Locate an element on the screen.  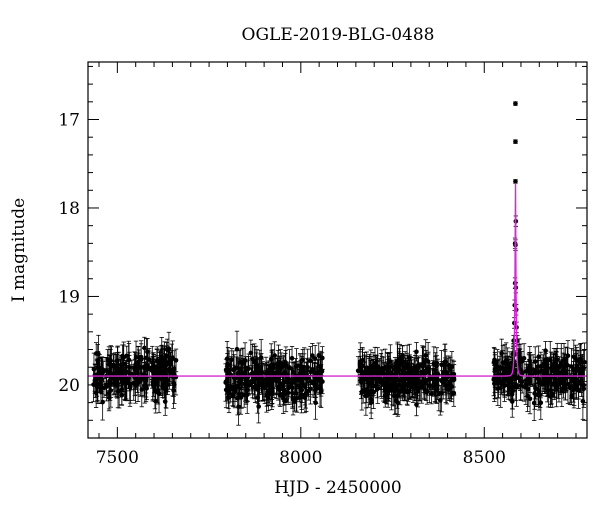
x-tick-label: 8000 is located at coordinates (300, 458).